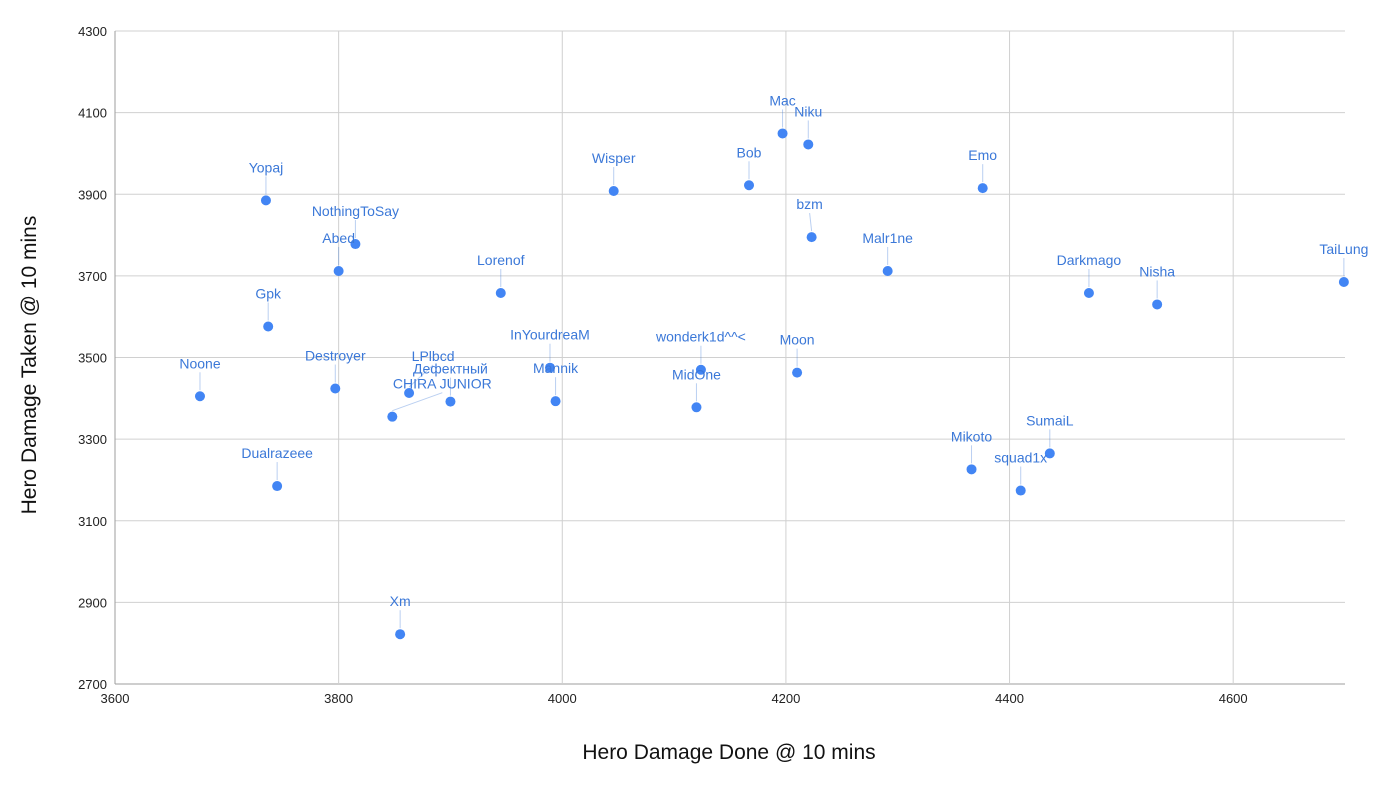  What do you see at coordinates (808, 111) in the screenshot?
I see `point-label: Niku` at bounding box center [808, 111].